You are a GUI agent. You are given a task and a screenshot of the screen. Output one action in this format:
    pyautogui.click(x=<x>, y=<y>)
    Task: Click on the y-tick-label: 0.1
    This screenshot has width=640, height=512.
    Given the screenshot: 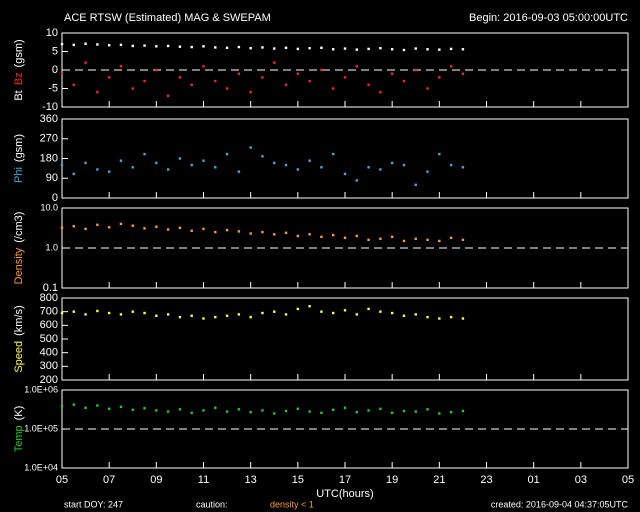 What is the action you would take?
    pyautogui.click(x=50, y=288)
    